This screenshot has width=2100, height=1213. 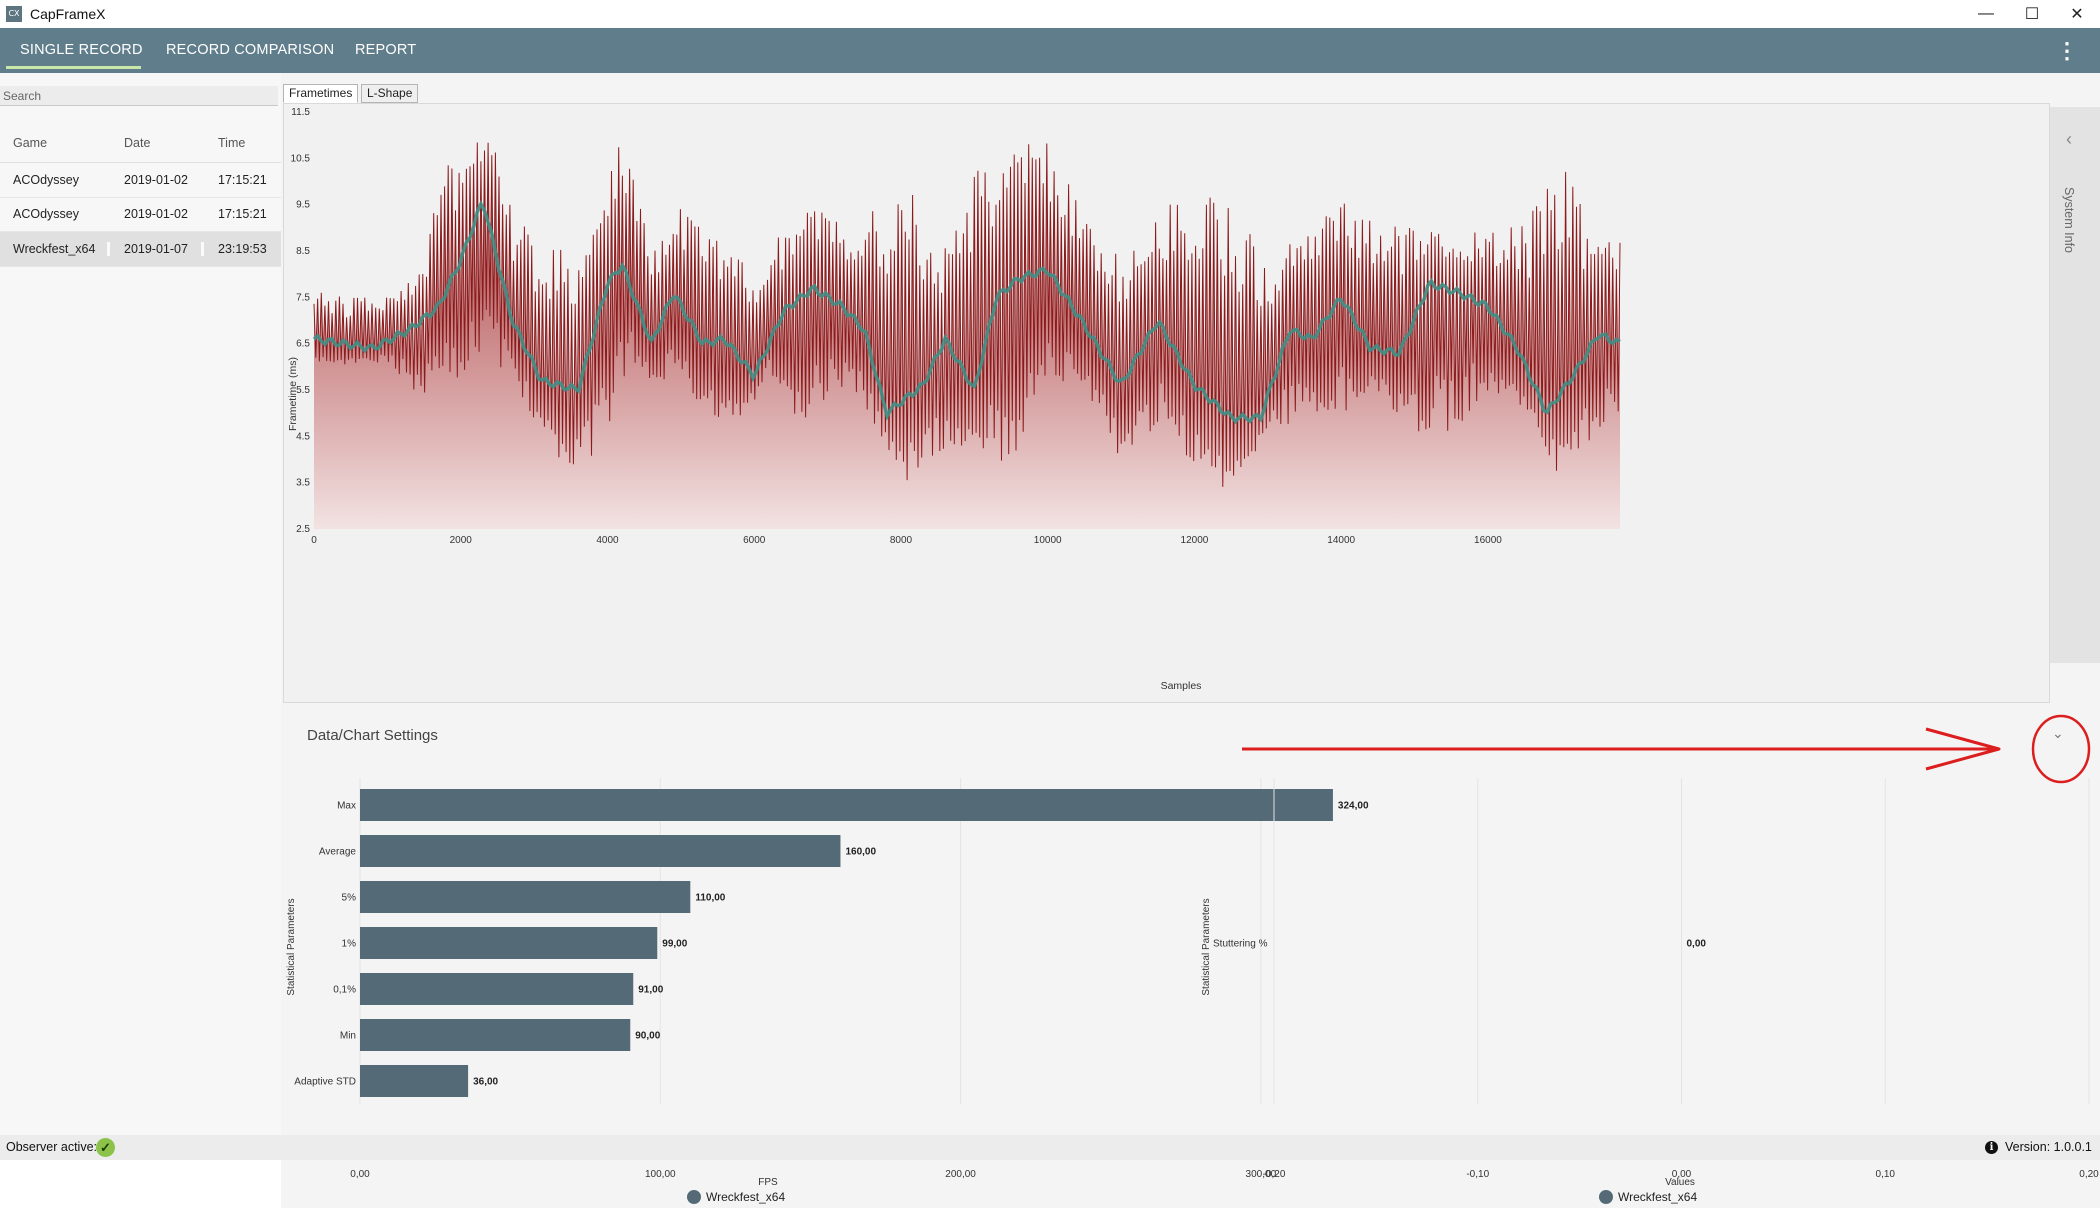 I want to click on record-row-selected: Wreckfest_x64 2019-01-07 23:19:53, so click(x=140, y=249).